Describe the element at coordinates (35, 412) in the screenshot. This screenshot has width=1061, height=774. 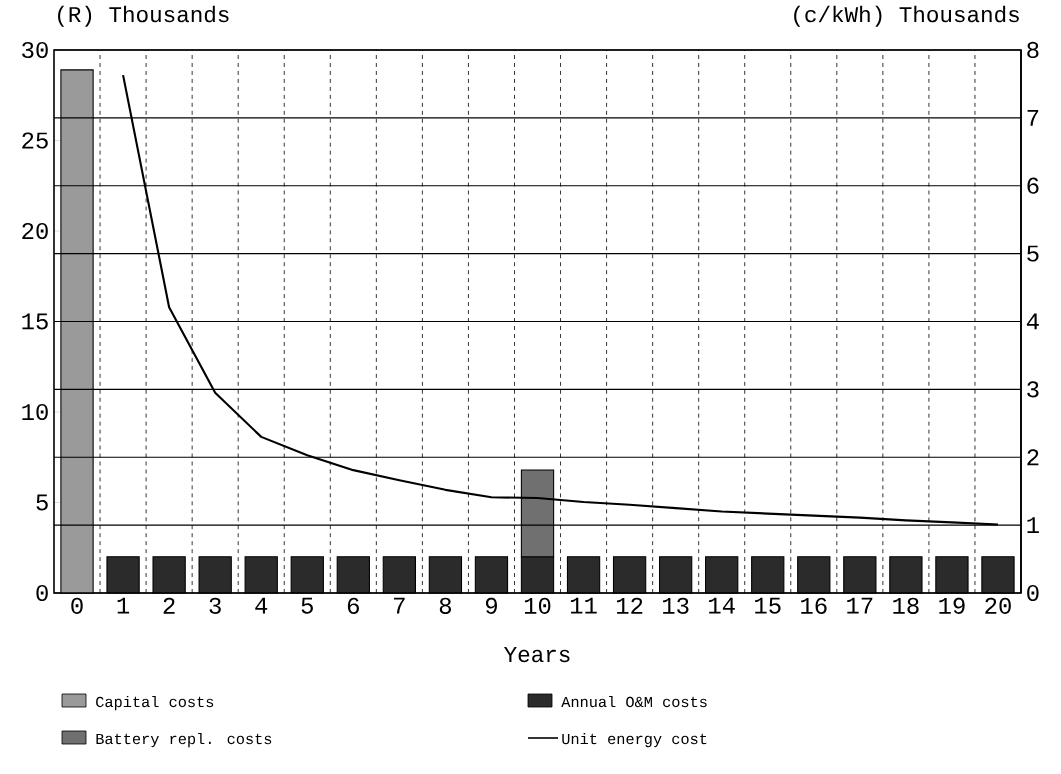
I see `y-tick-label: 10` at that location.